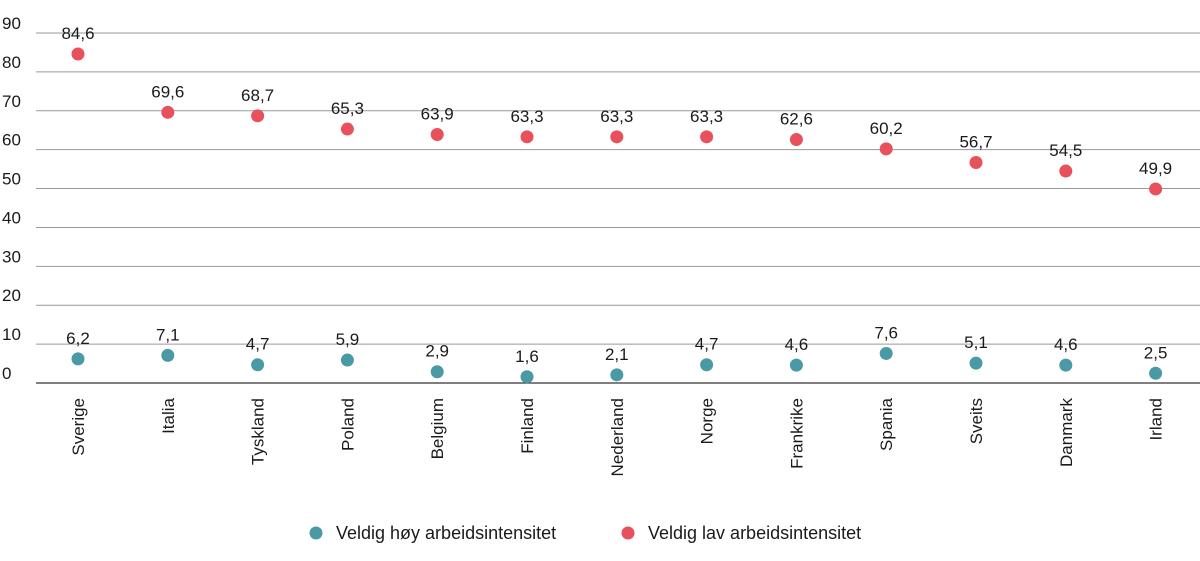  I want to click on series-veldig-hoy: 6,2 7,1 4,7 5,9 2,9 1,6 2,1 4,7 4,6 7,6 5,1 4,6 2,5, so click(617, 353).